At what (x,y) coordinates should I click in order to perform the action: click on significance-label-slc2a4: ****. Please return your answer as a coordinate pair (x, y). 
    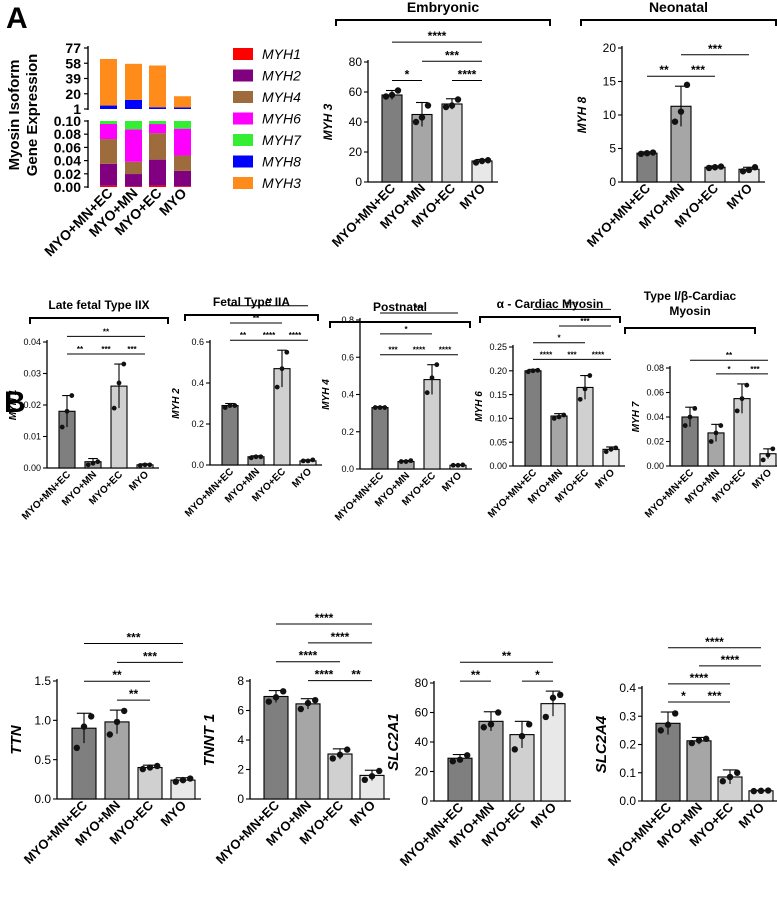
    Looking at the image, I should click on (699, 678).